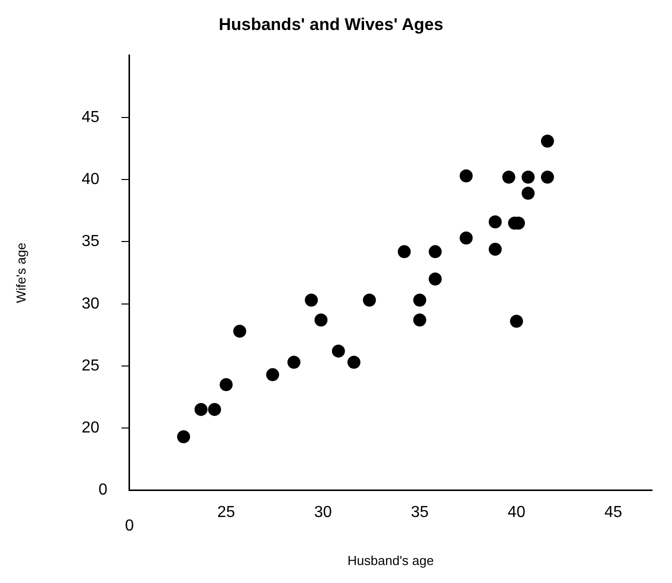  Describe the element at coordinates (91, 365) in the screenshot. I see `y-tick-label: 25` at that location.